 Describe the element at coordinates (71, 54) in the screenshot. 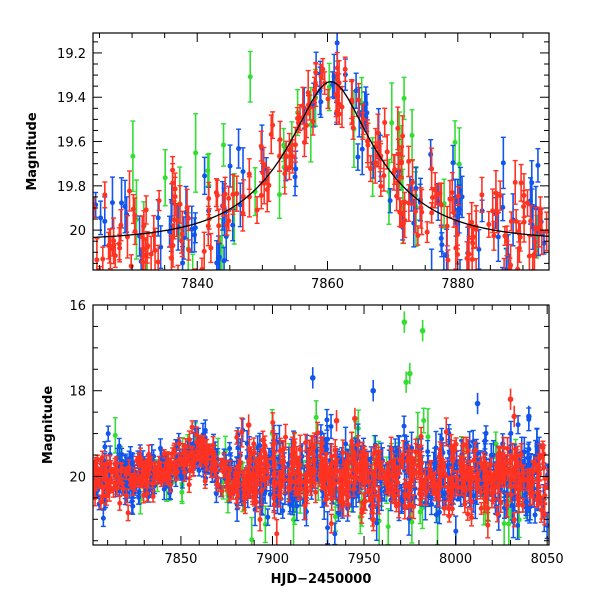

I see `y-tick-label: 19.2` at that location.